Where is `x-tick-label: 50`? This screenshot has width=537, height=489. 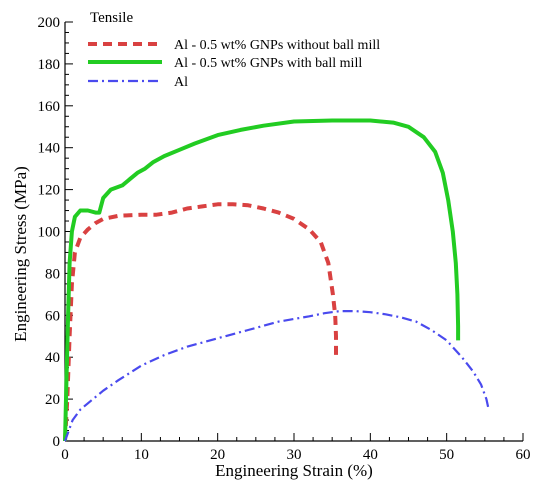
x-tick-label: 50 is located at coordinates (446, 455).